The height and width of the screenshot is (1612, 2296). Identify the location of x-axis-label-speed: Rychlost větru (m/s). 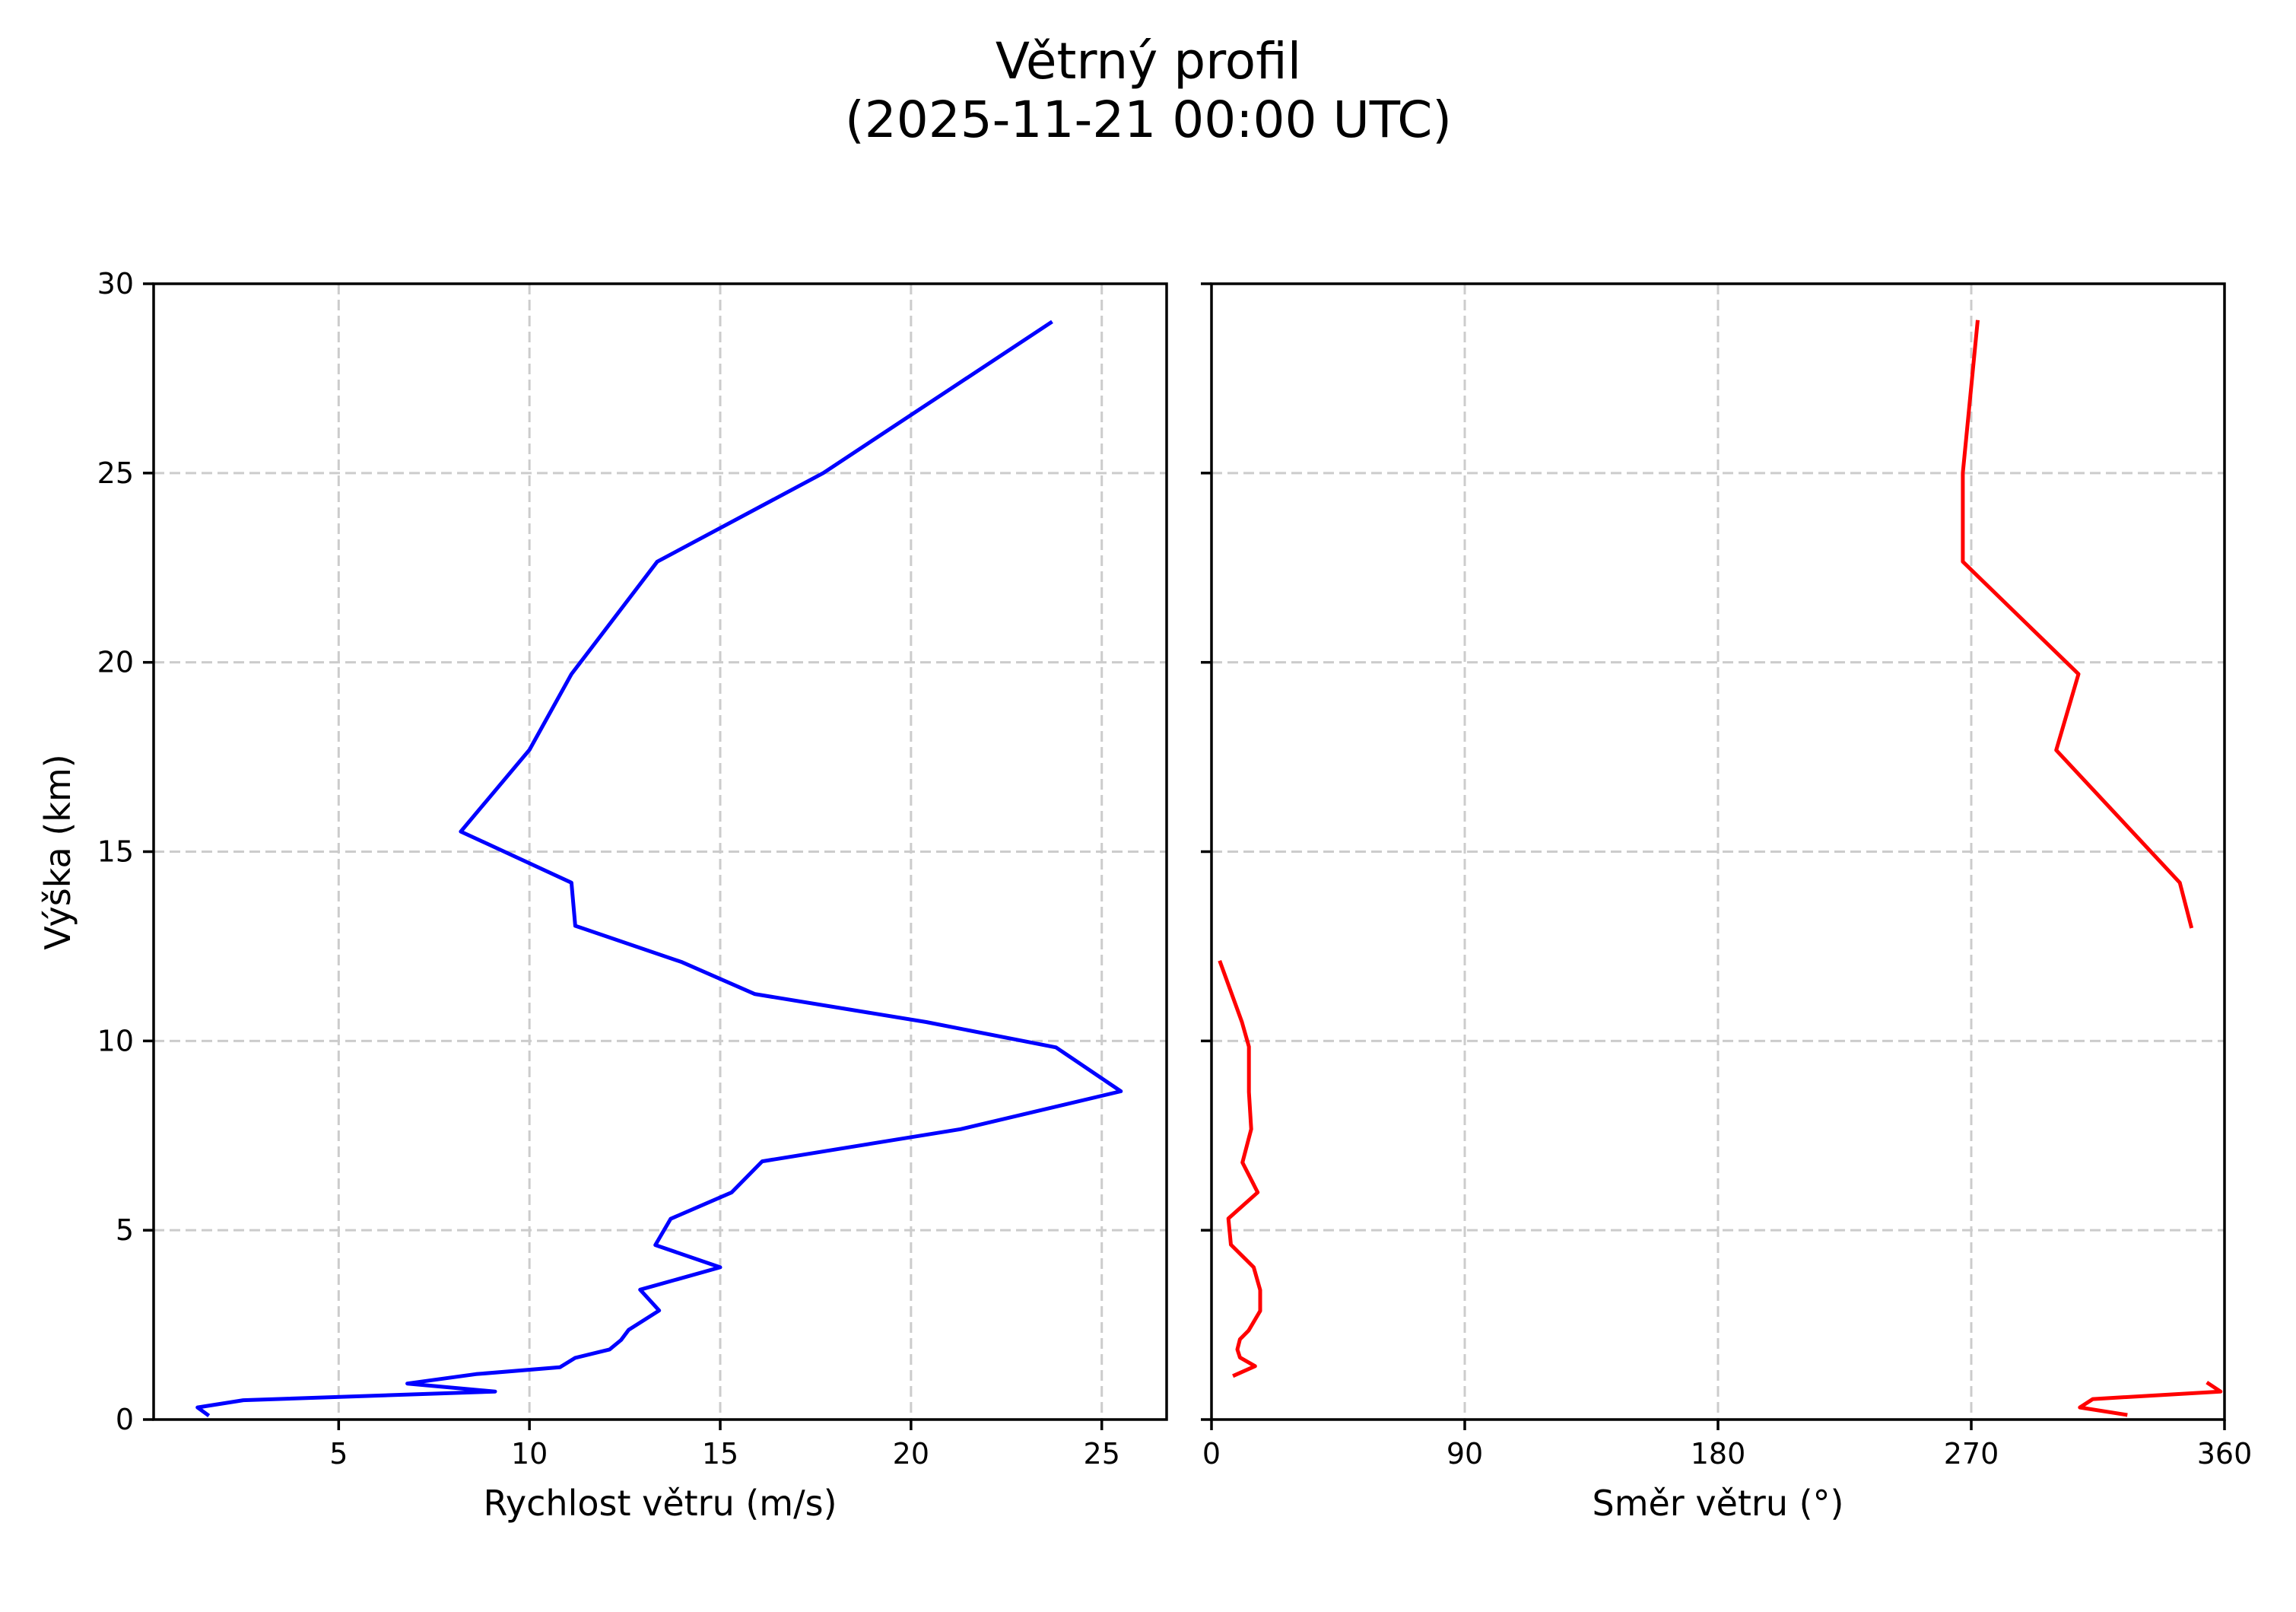
(660, 1503).